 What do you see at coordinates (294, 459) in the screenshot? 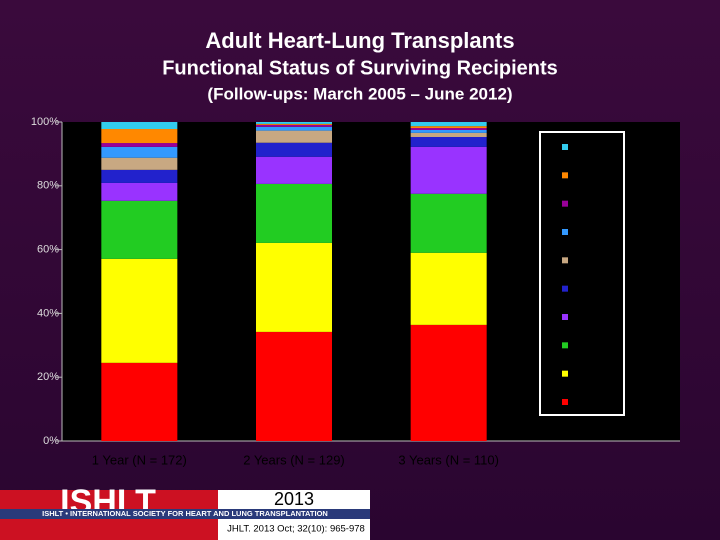
I see `x-tick-label: 2 Years (N = 129)` at bounding box center [294, 459].